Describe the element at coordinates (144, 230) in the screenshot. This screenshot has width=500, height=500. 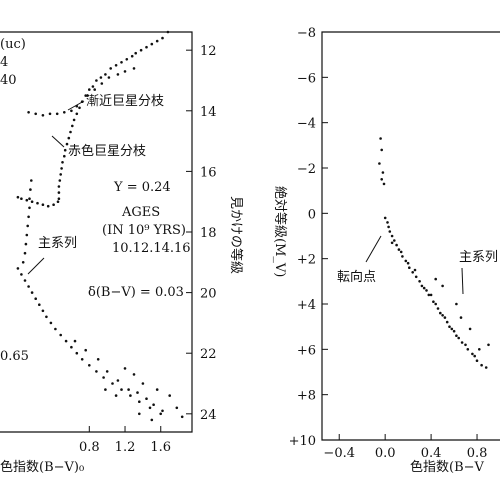
I see `ages-unit: (IN 10⁹ YRS)` at that location.